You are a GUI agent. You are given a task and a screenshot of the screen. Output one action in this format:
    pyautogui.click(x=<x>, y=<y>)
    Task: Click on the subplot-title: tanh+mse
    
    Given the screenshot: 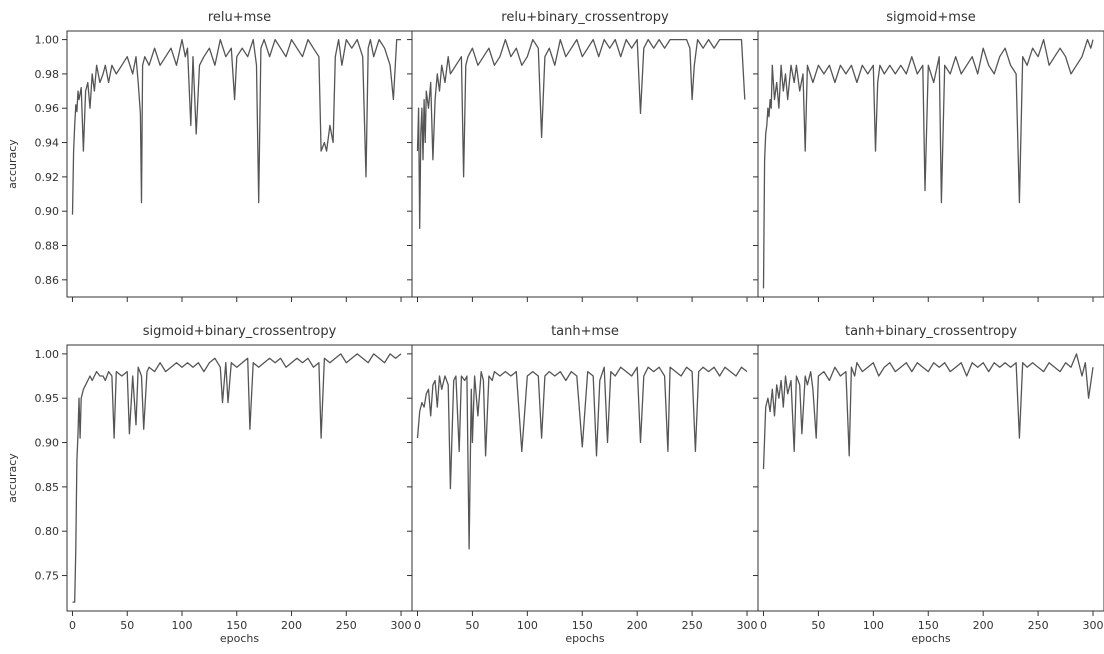 What is the action you would take?
    pyautogui.click(x=585, y=331)
    